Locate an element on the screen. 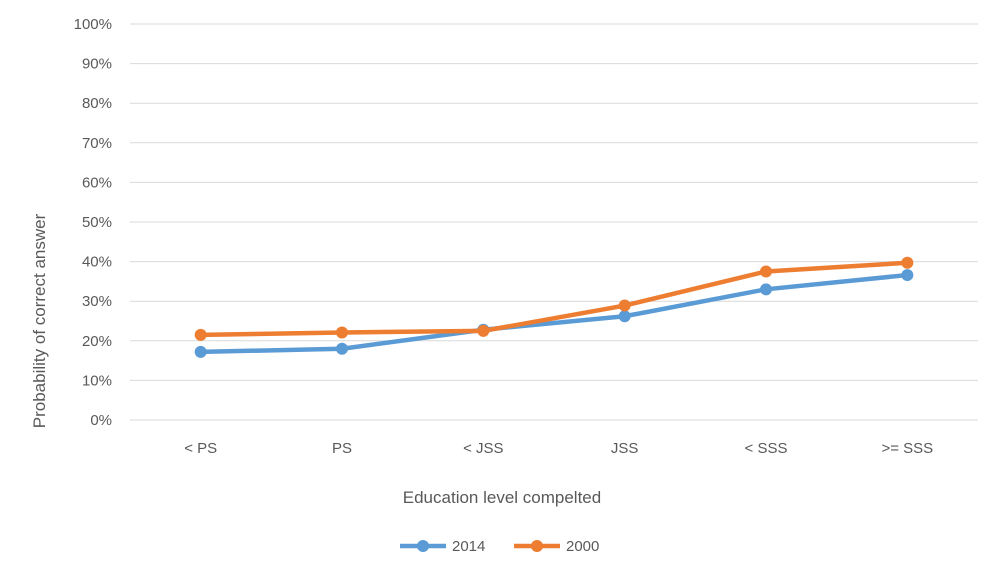 The height and width of the screenshot is (576, 1000). x-tick-label: PS is located at coordinates (342, 448).